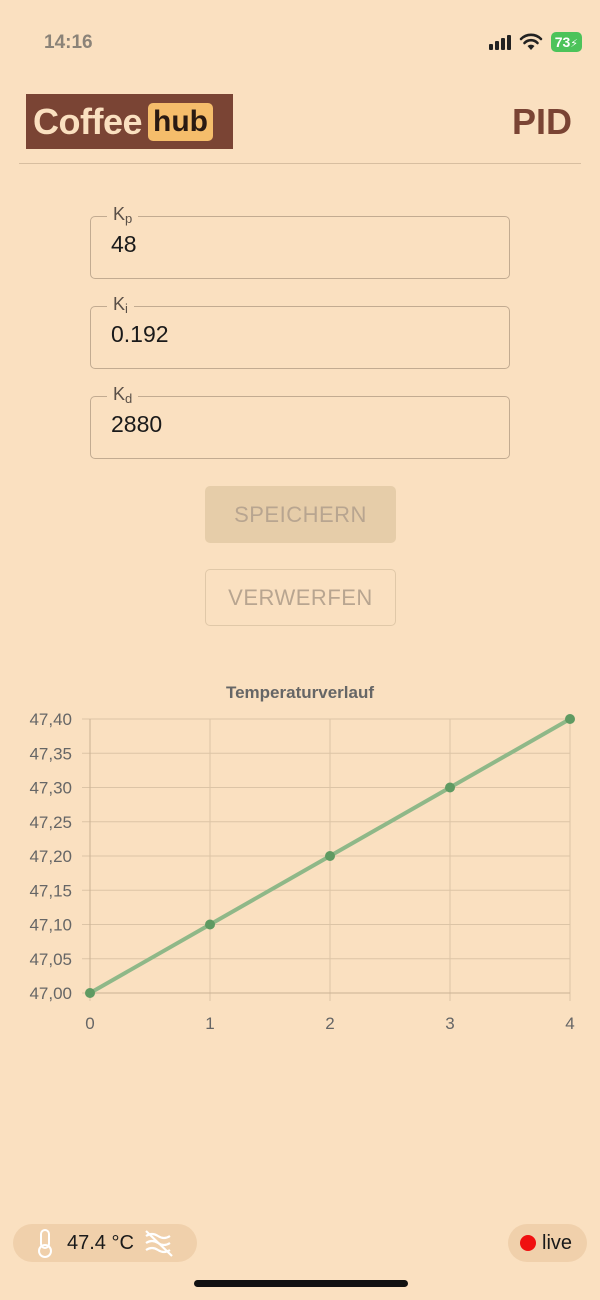  Describe the element at coordinates (530, 41) in the screenshot. I see `wifi-icon` at that location.